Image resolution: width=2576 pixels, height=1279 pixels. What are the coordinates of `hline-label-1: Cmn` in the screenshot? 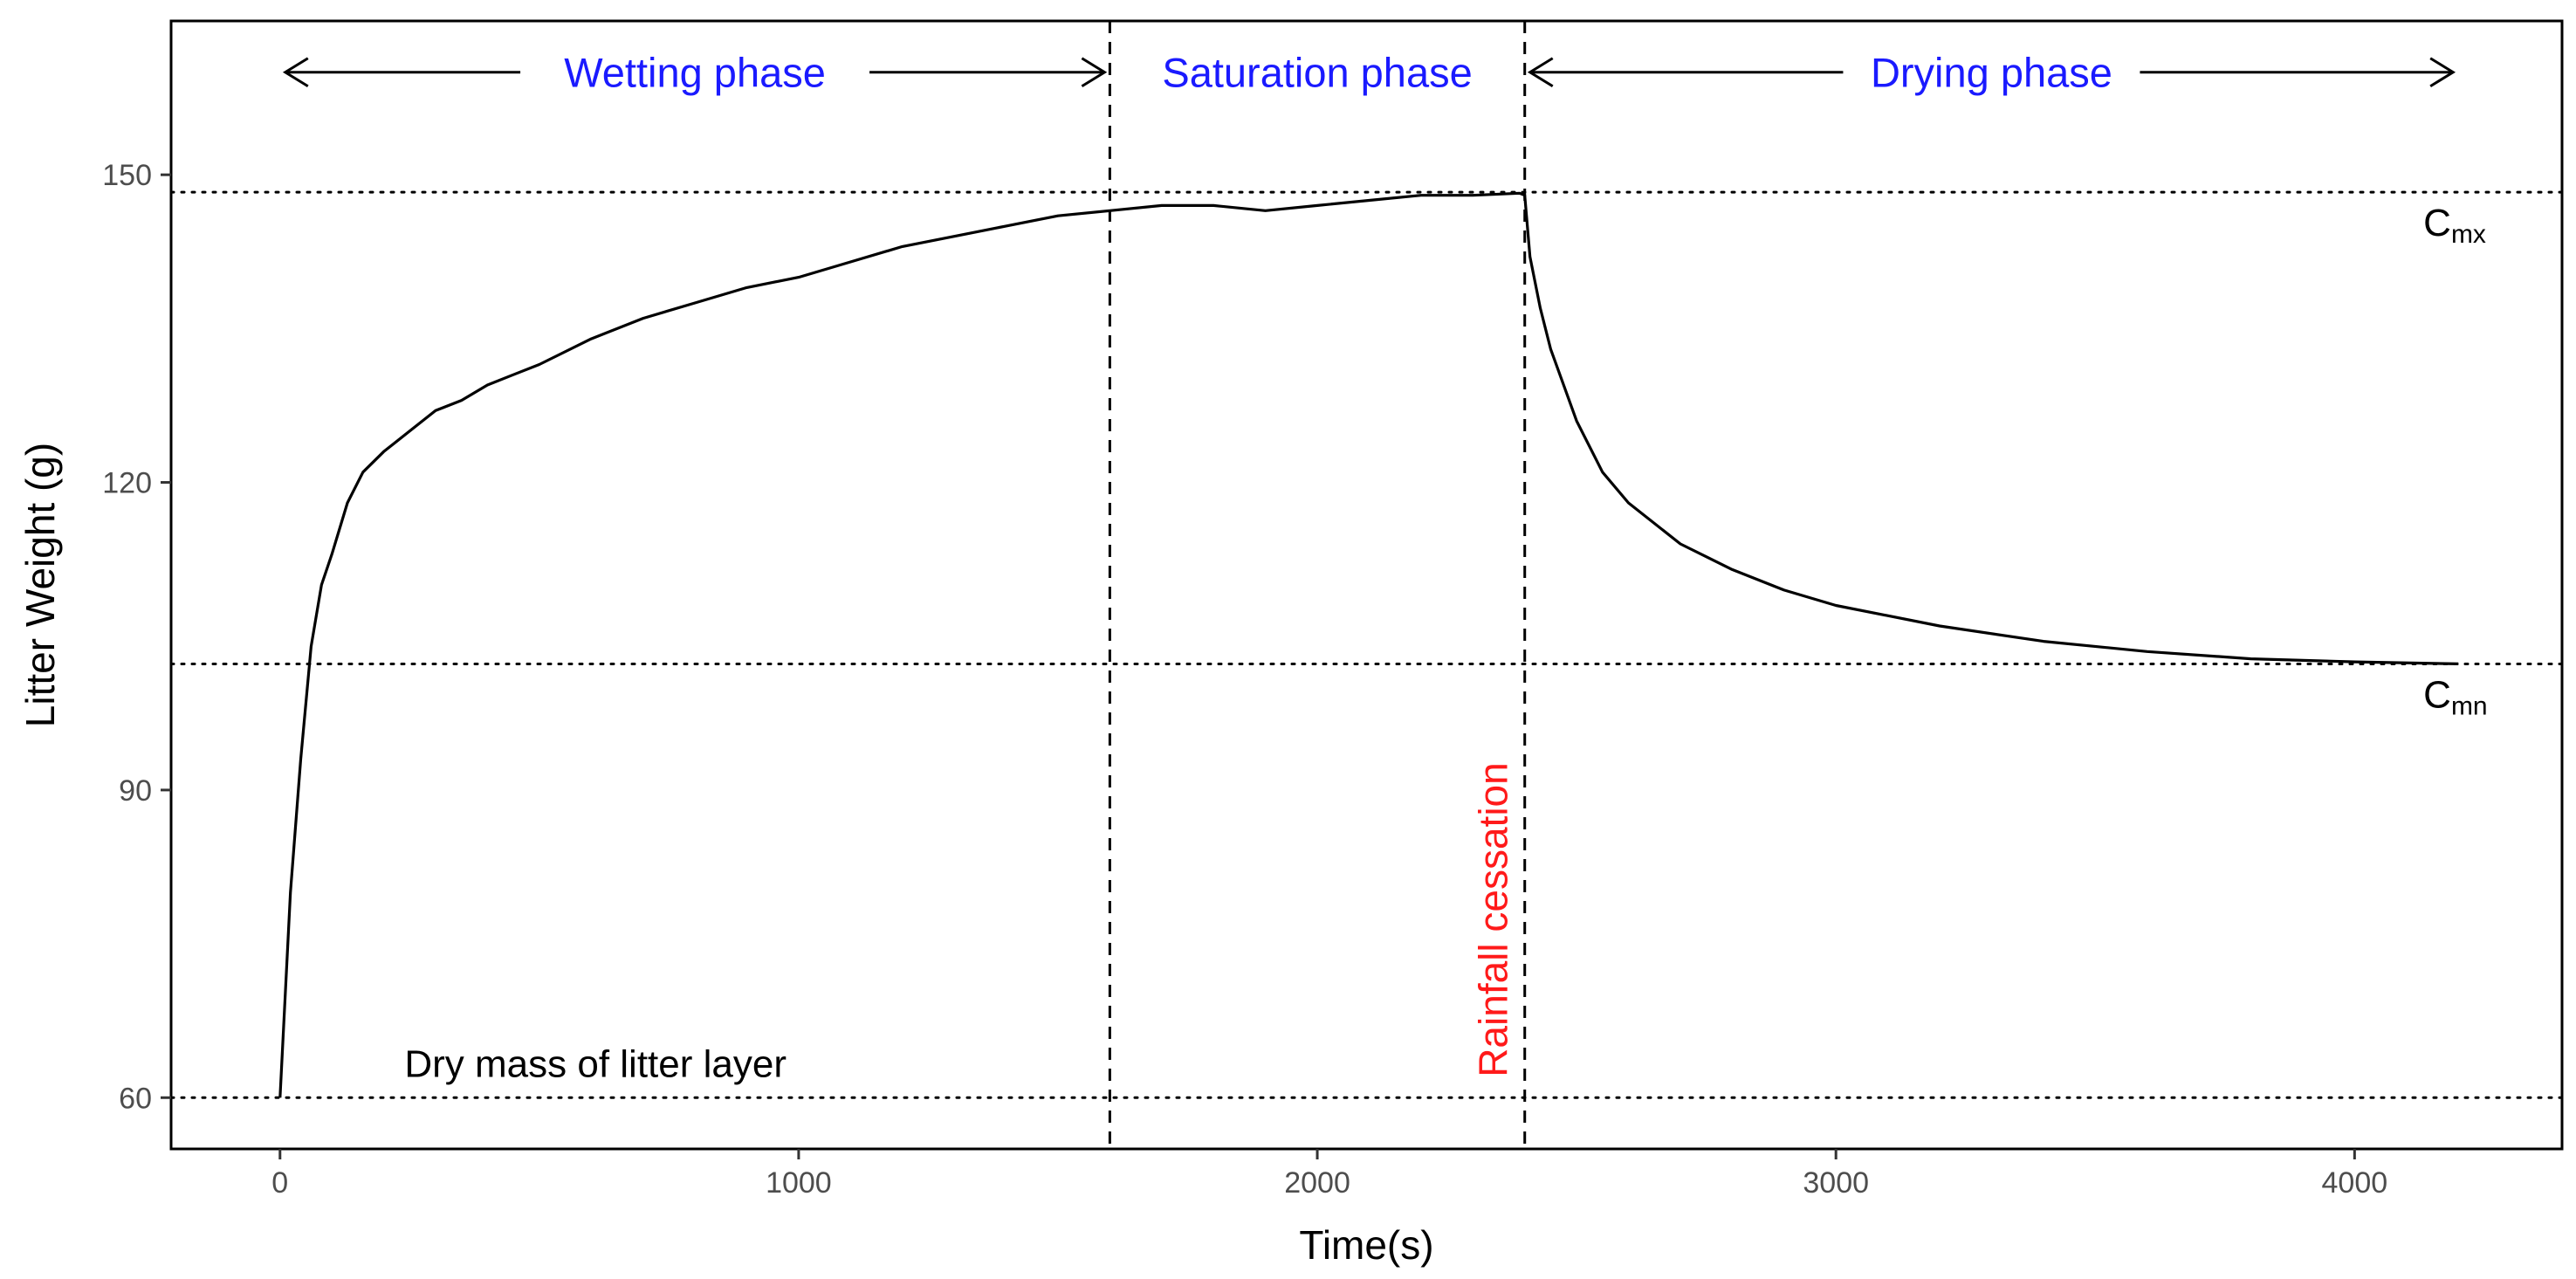 It's located at (2455, 697).